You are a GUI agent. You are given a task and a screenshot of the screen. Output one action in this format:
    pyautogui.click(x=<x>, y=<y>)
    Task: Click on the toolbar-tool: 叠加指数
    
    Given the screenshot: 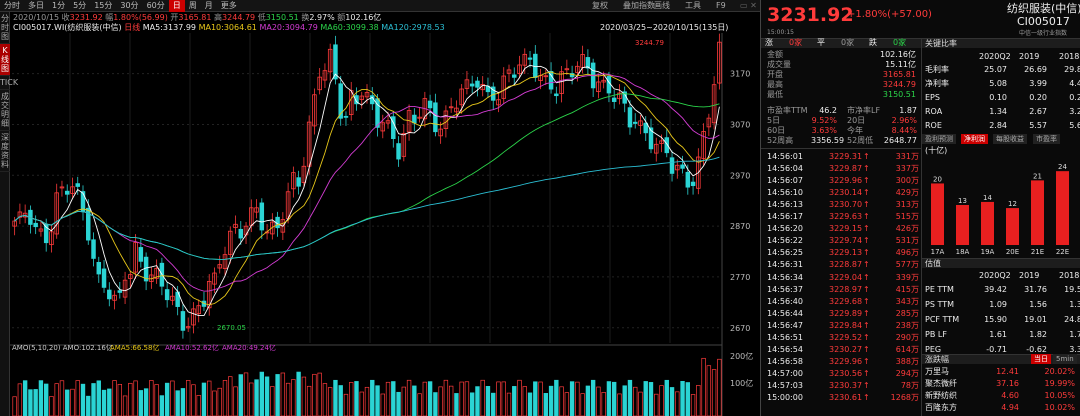 What is the action you would take?
    pyautogui.click(x=639, y=5)
    